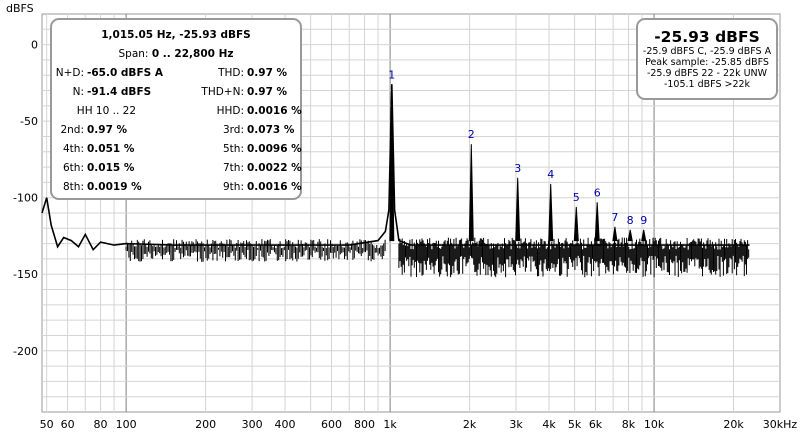  I want to click on h4-value: 0.051 %, so click(111, 149).